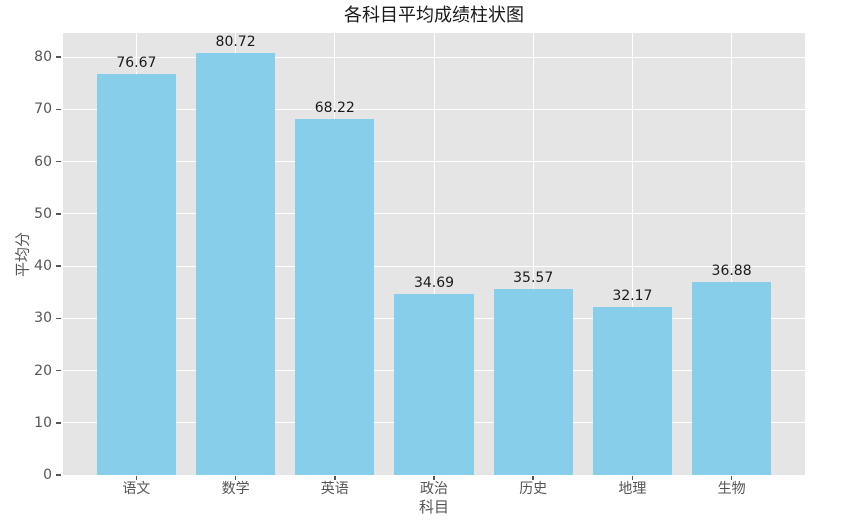  Describe the element at coordinates (43, 57) in the screenshot. I see `y-tick-label: 80` at that location.